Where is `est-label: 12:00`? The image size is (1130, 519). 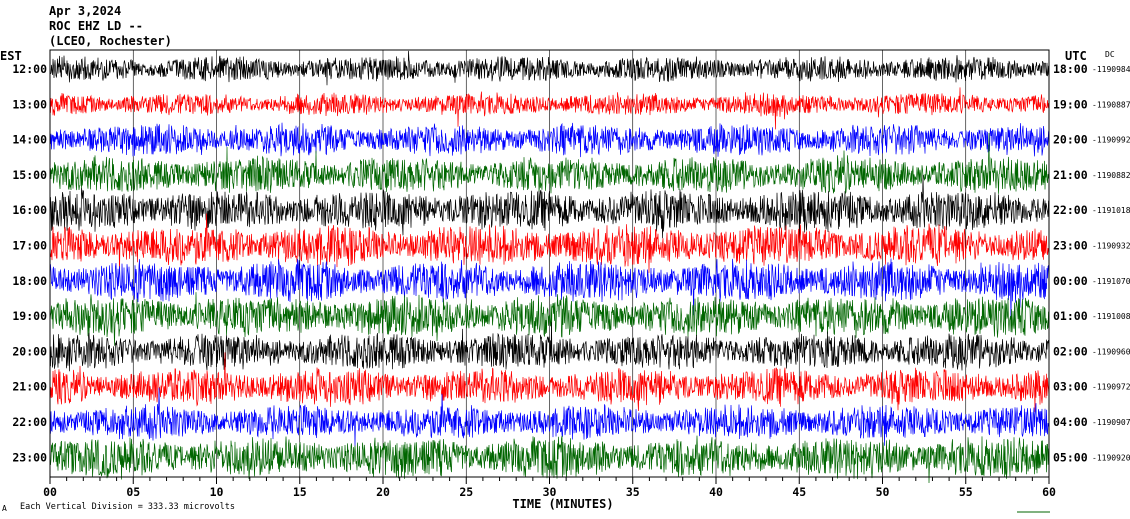 est-label: 12:00 is located at coordinates (29, 69).